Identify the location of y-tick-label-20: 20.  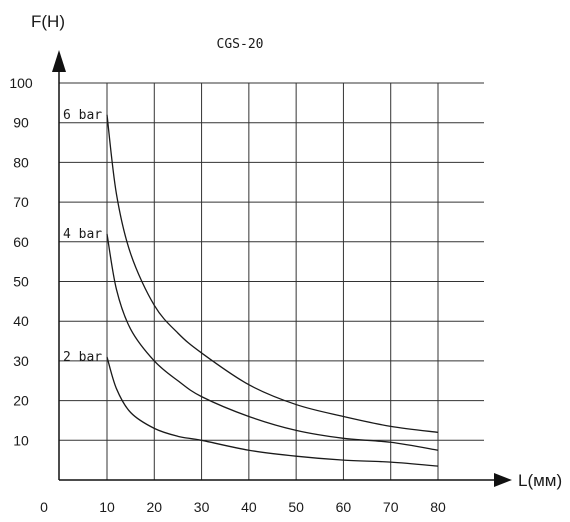
(21, 401).